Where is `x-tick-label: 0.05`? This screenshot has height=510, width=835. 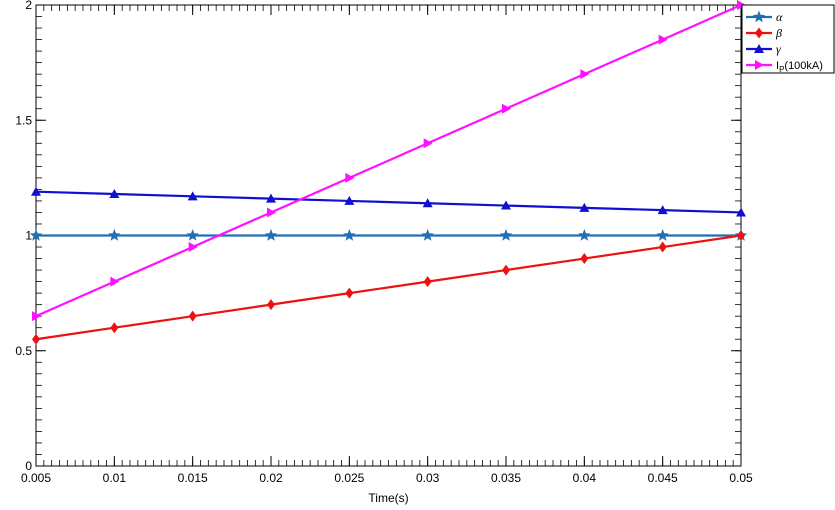
x-tick-label: 0.05 is located at coordinates (741, 478).